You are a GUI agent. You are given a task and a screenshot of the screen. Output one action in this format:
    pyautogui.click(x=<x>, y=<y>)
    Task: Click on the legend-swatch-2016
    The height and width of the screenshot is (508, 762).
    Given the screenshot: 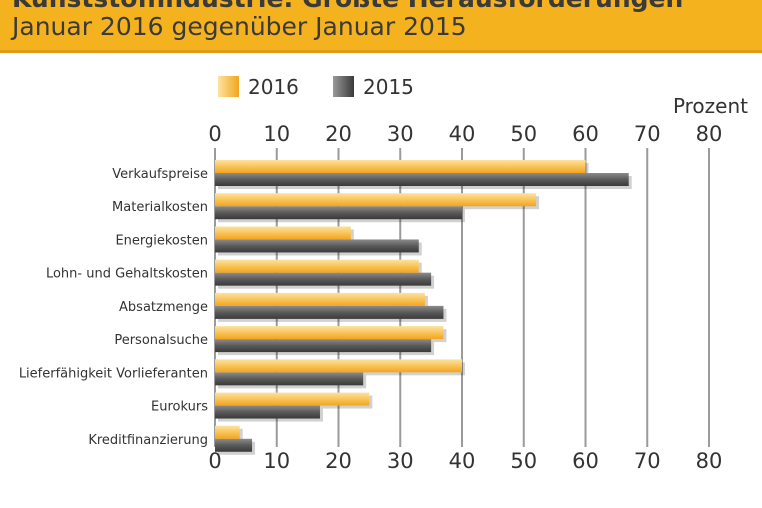 What is the action you would take?
    pyautogui.click(x=228, y=86)
    